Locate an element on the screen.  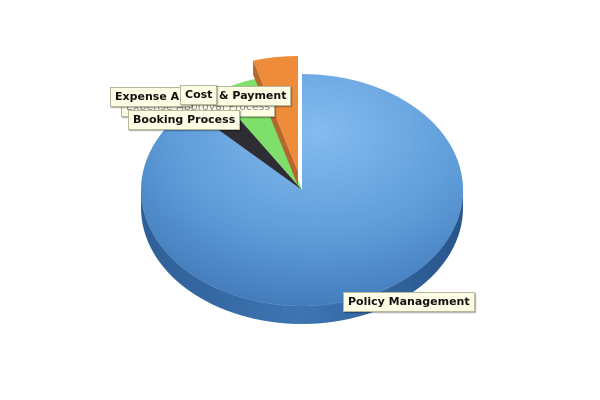
label-policy-management-text: Policy Management is located at coordinates (409, 301).